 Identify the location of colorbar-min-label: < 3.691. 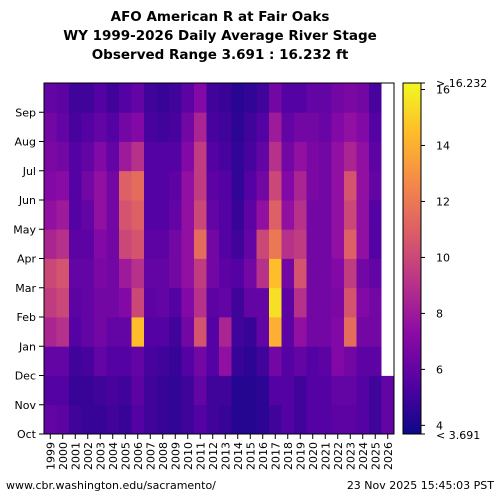
(458, 435).